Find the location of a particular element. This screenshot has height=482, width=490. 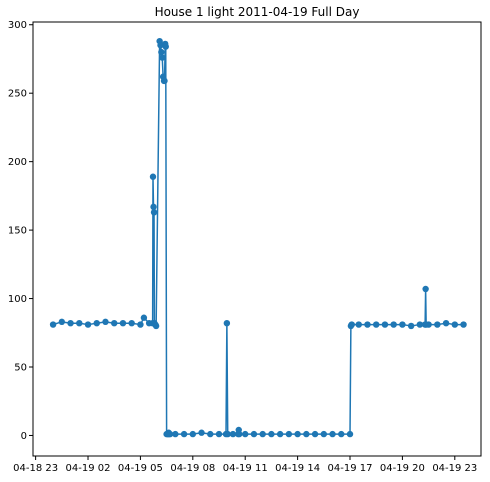

x-tick-label: 04-18 23 is located at coordinates (35, 468).